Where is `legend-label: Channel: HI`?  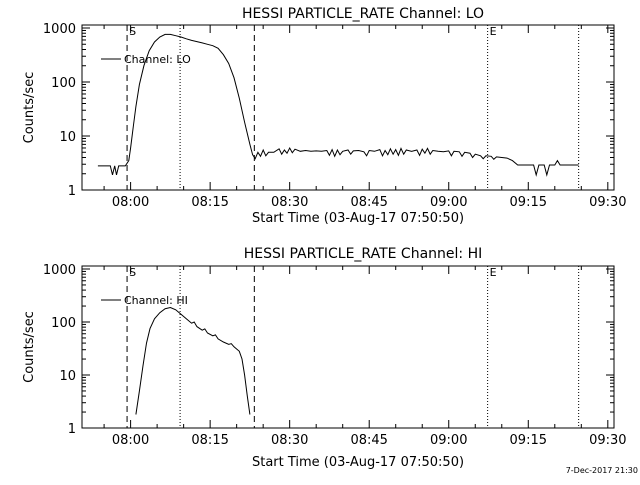
legend-label: Channel: HI is located at coordinates (156, 300).